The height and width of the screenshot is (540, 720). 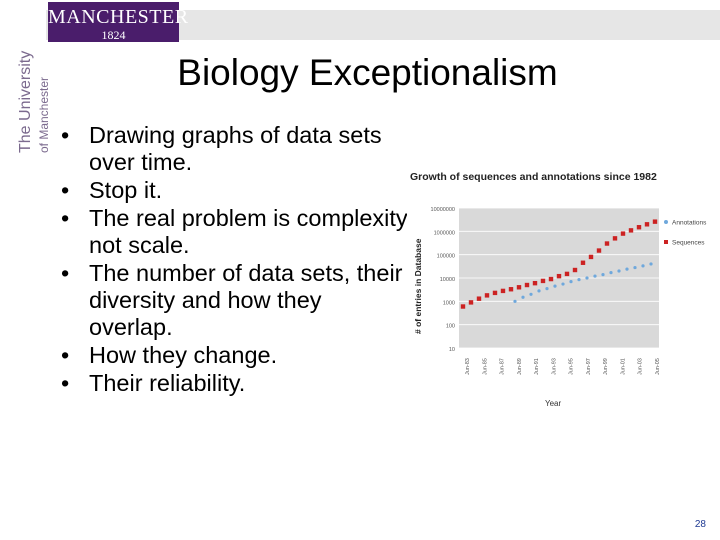 What do you see at coordinates (235, 190) in the screenshot?
I see `bullet-item: Stop it.` at bounding box center [235, 190].